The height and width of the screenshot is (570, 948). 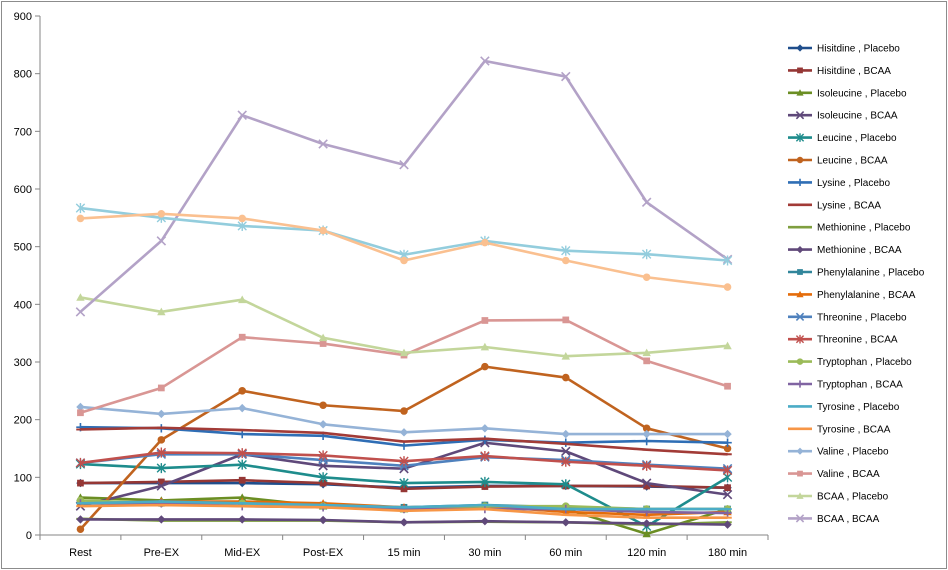 I want to click on legend-item: Hisitdine , BCAA, so click(x=839, y=71).